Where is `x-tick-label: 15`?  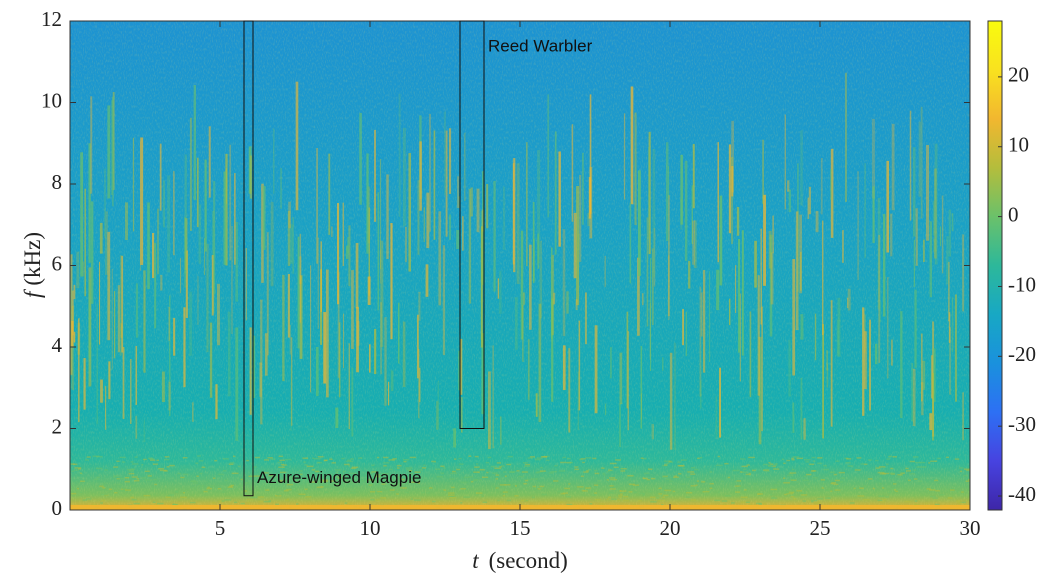 x-tick-label: 15 is located at coordinates (520, 528).